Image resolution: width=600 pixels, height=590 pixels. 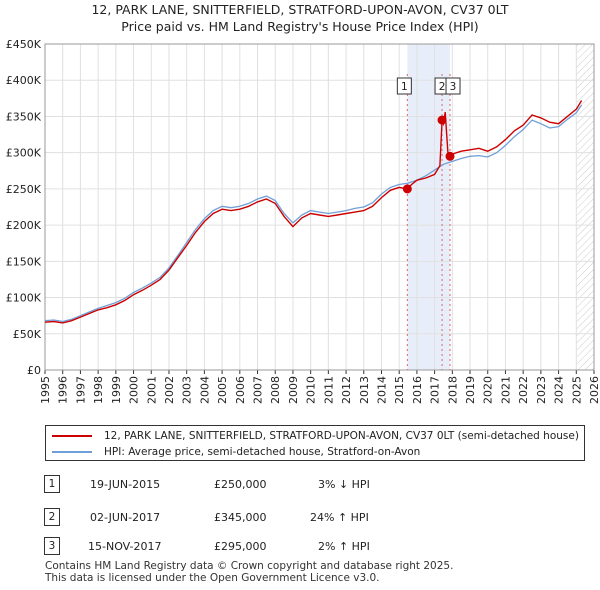 What do you see at coordinates (24, 80) in the screenshot?
I see `y-tick-label: £400K` at bounding box center [24, 80].